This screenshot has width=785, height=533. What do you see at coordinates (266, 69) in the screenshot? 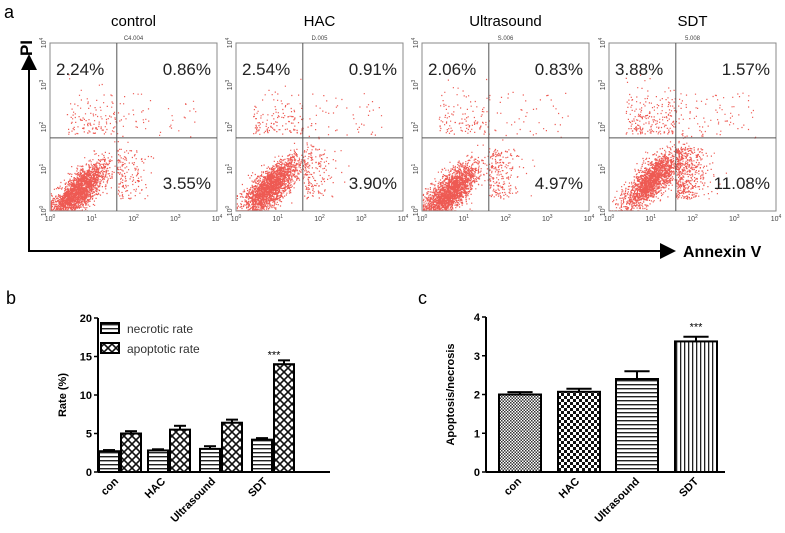
I see `quadrant-upper-left: 2.54%` at bounding box center [266, 69].